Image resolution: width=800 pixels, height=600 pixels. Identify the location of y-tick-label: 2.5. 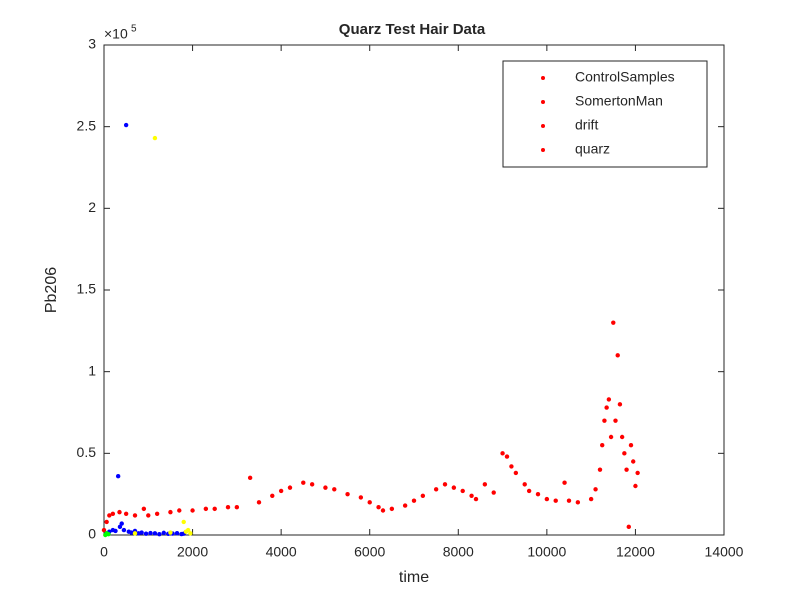
(87, 125).